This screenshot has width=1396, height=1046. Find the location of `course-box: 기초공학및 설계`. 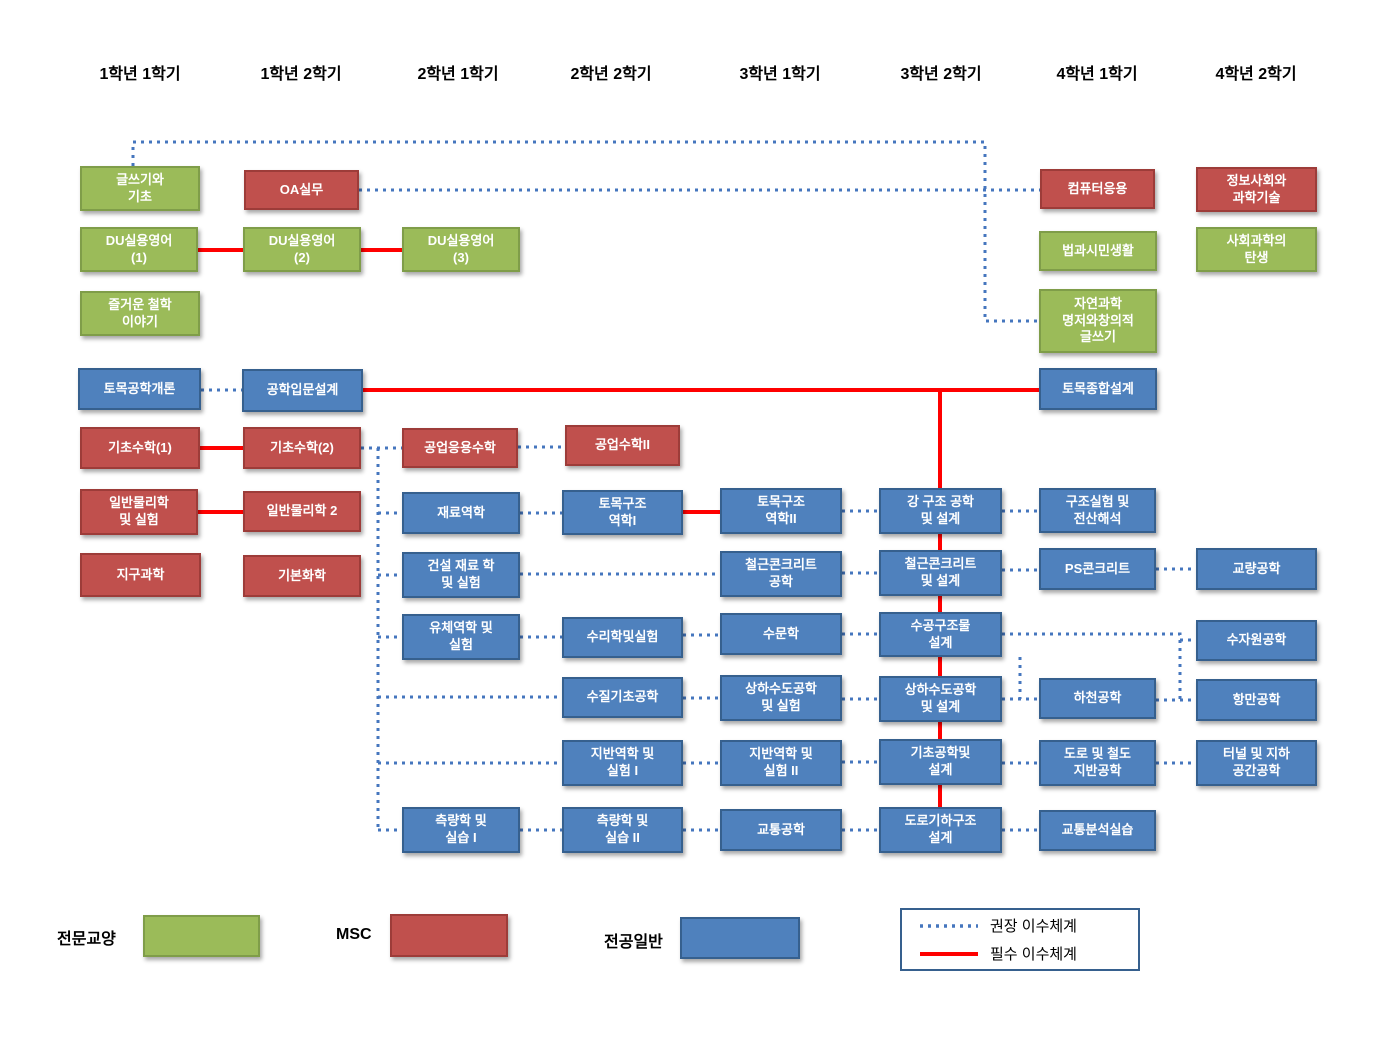

course-box: 기초공학및 설계 is located at coordinates (940, 762).